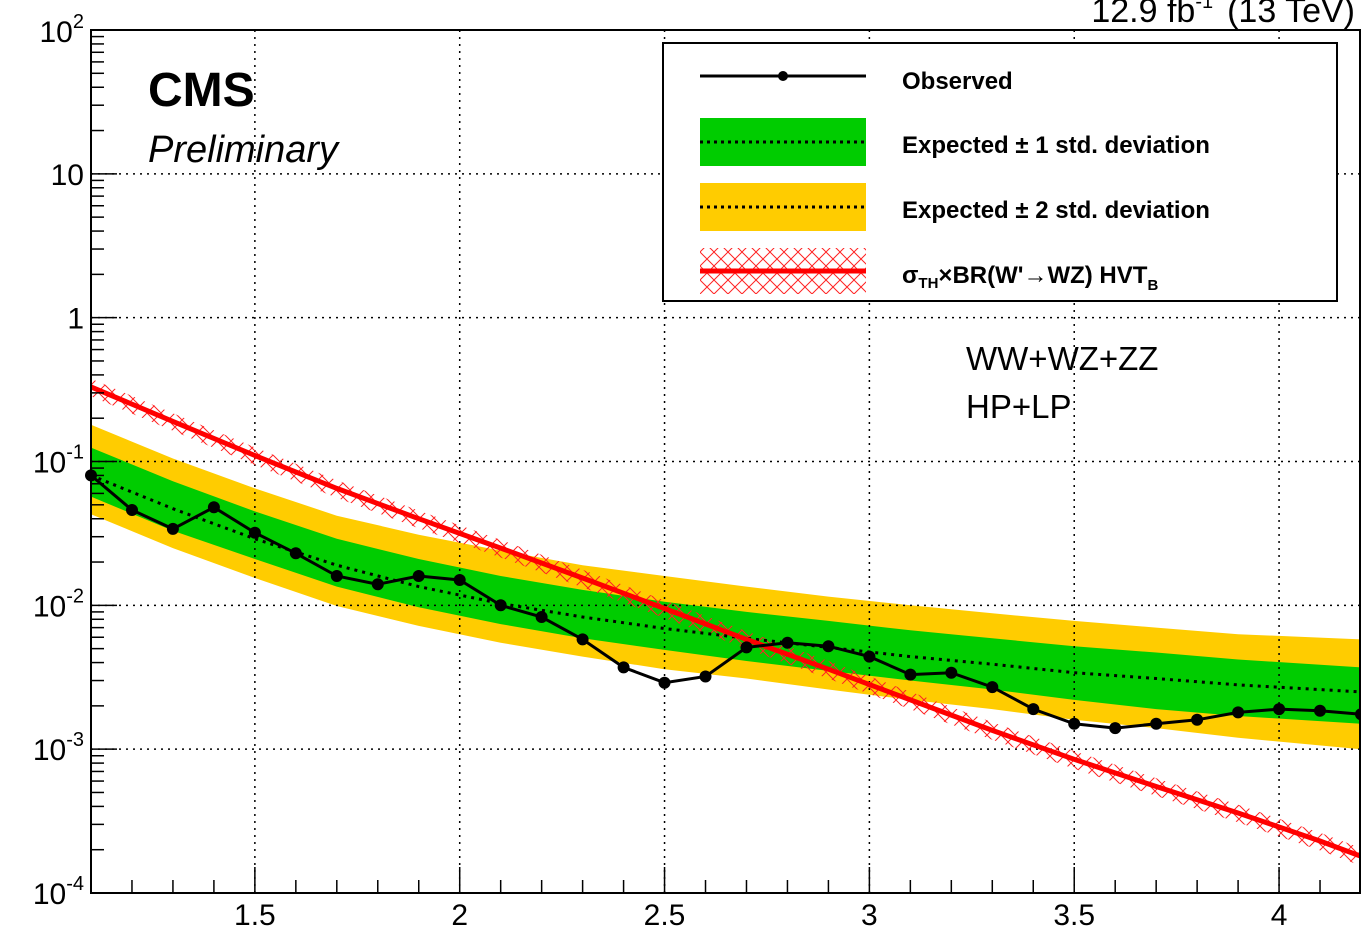  I want to click on y-tick-label: 10⁻¹, so click(58, 461).